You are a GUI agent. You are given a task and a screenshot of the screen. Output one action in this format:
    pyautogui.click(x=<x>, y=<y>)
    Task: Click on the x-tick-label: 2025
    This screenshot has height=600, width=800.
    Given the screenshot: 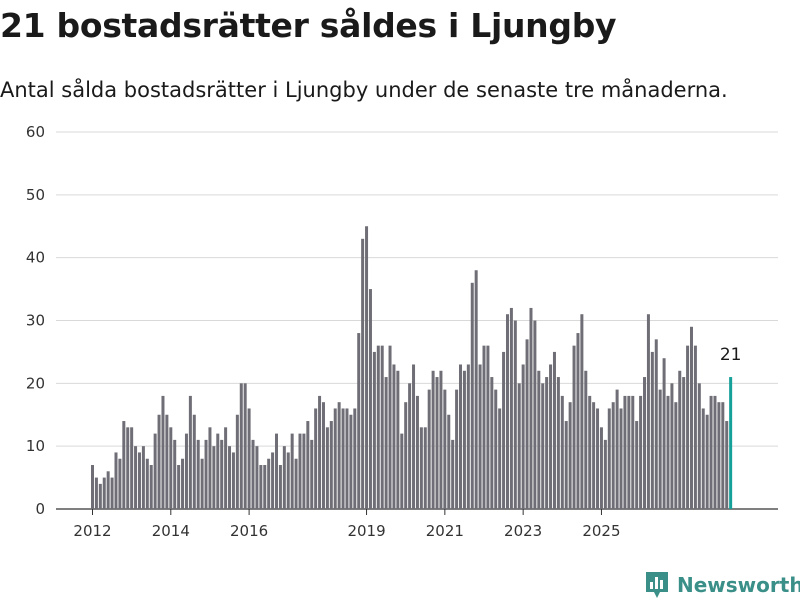 What is the action you would take?
    pyautogui.click(x=601, y=531)
    